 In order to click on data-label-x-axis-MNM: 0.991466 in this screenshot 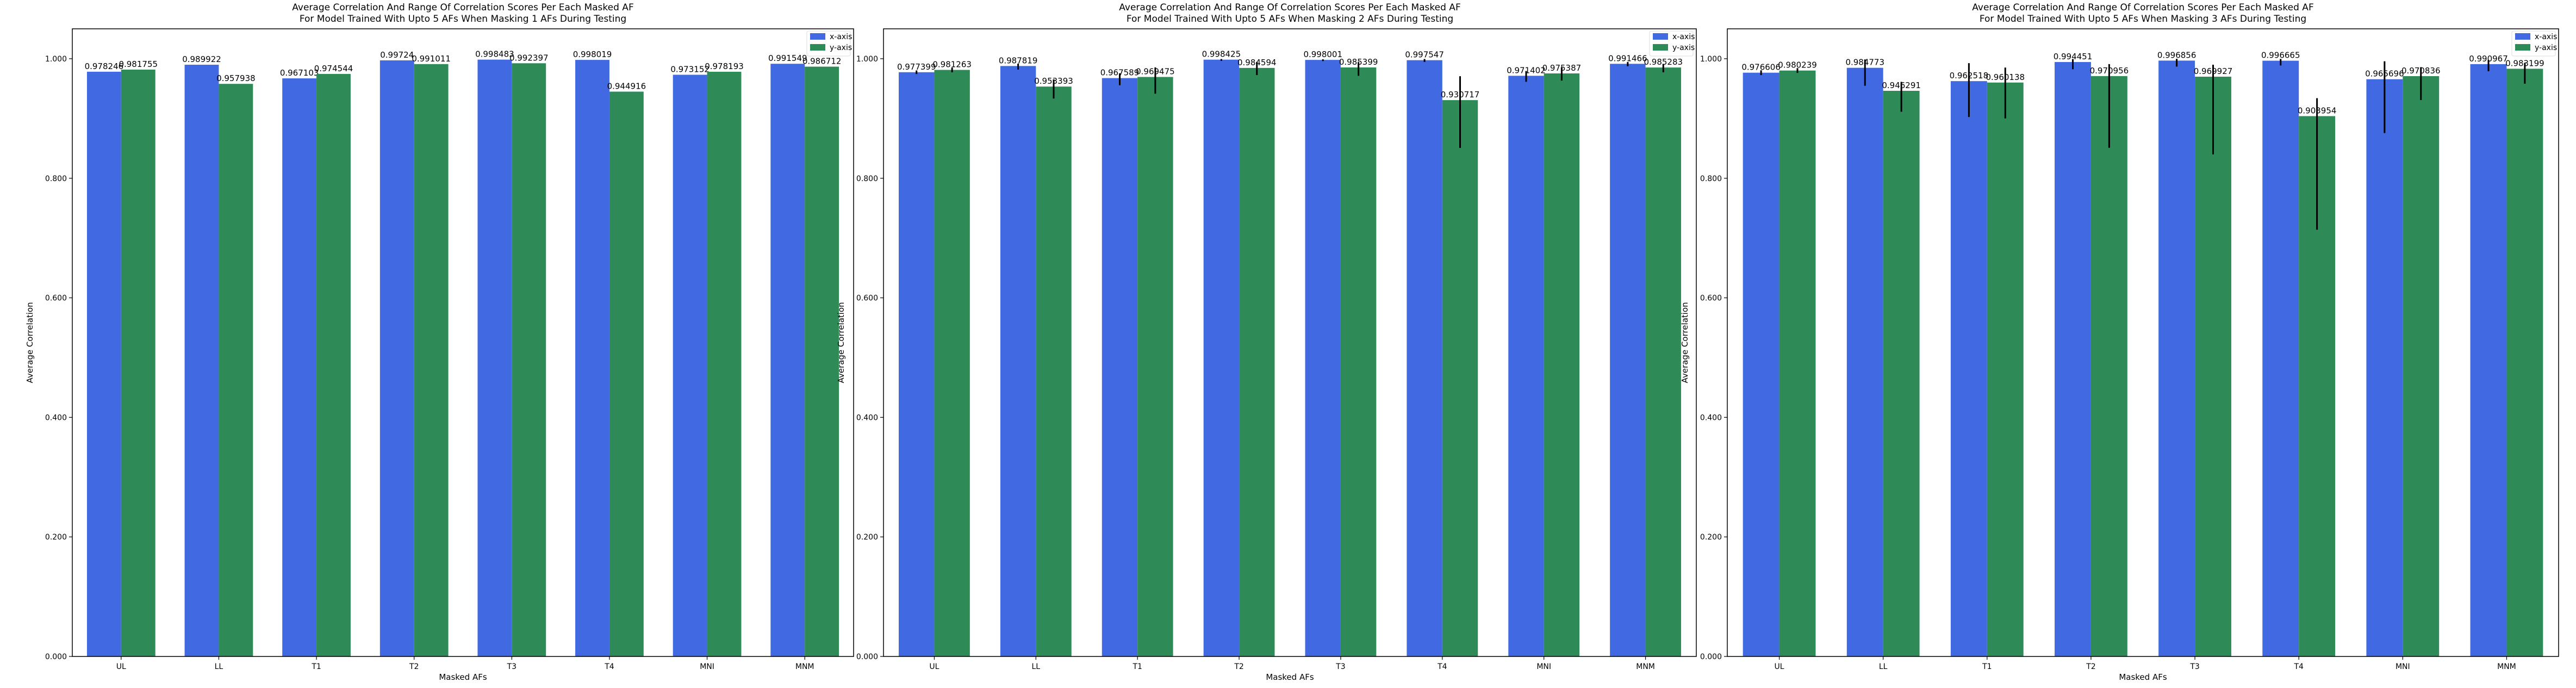, I will do `click(1627, 58)`.